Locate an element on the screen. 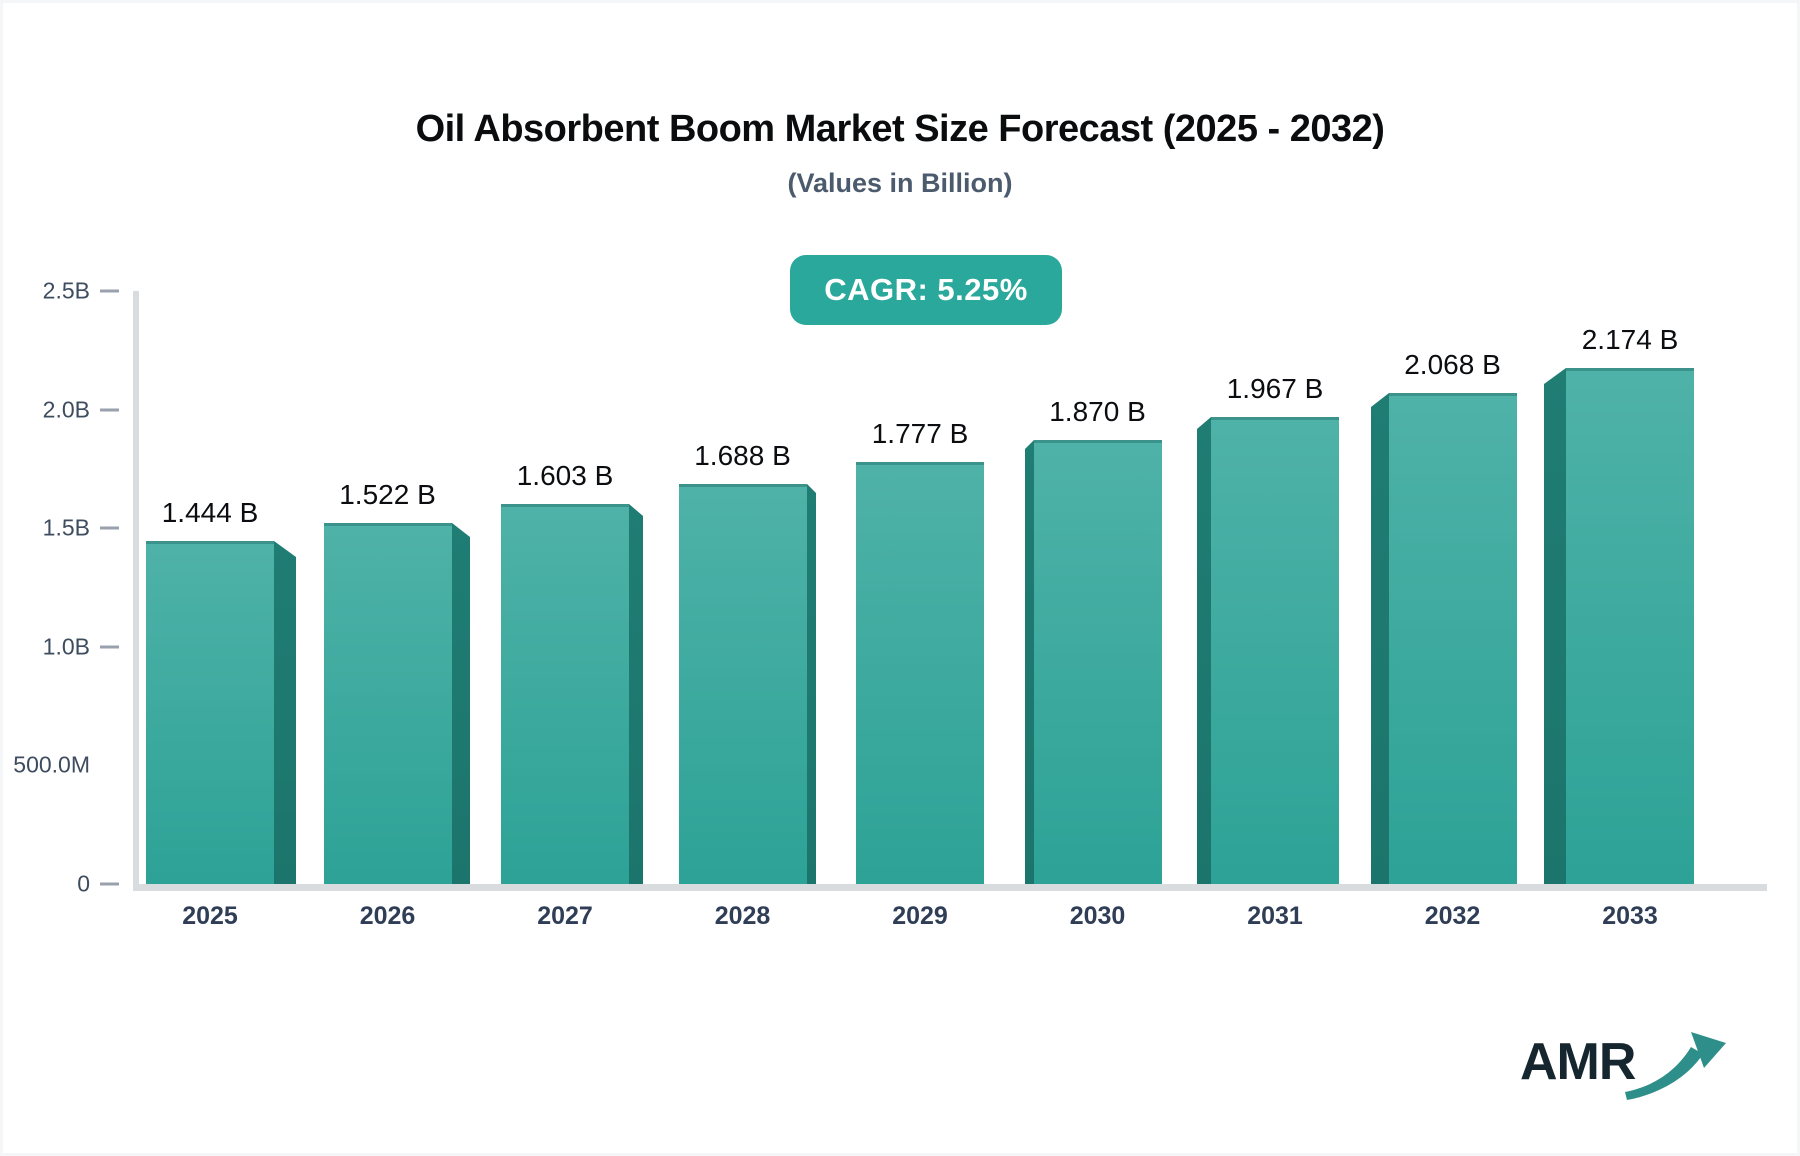  y-tick-label-500.0M: 500.0M is located at coordinates (51, 764).